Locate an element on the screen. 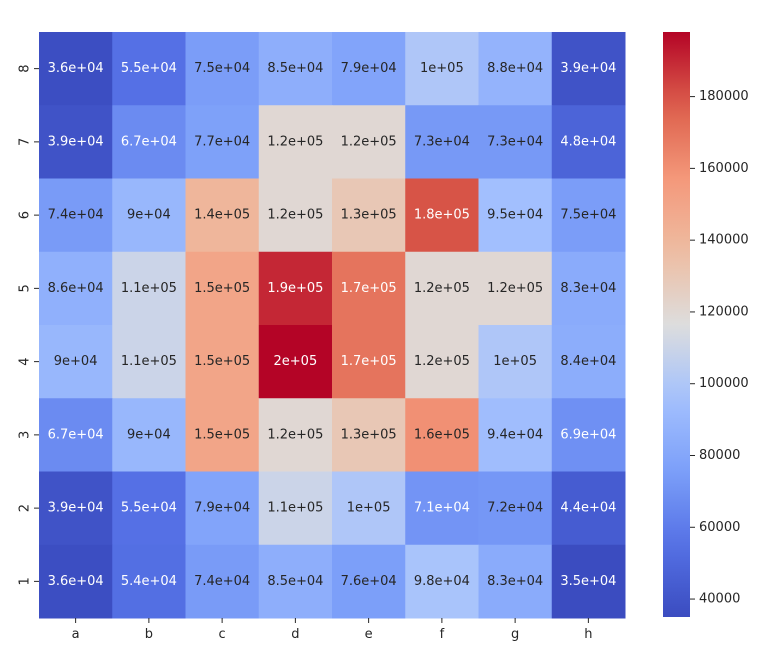  x-tick-label: f is located at coordinates (442, 634).